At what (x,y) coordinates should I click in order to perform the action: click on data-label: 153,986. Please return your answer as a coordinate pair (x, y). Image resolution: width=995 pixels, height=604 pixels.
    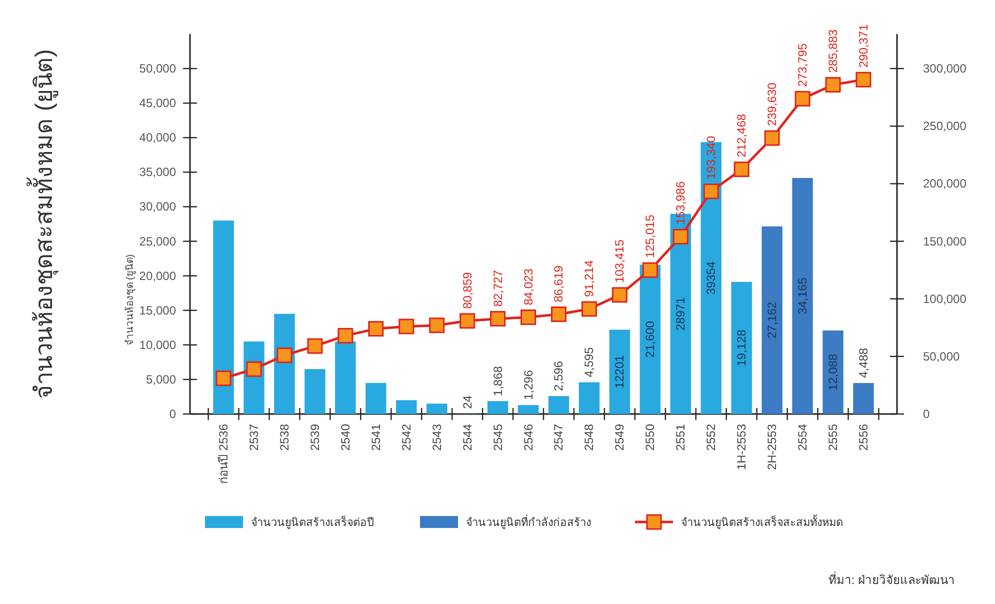
    Looking at the image, I should click on (681, 202).